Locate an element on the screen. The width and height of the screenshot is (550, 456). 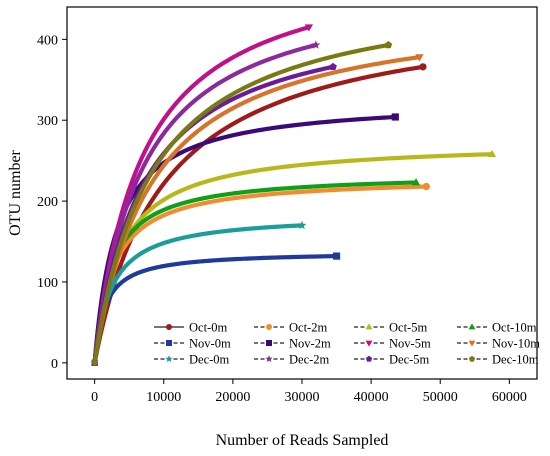
legend-item: Oct-2m is located at coordinates (290, 328).